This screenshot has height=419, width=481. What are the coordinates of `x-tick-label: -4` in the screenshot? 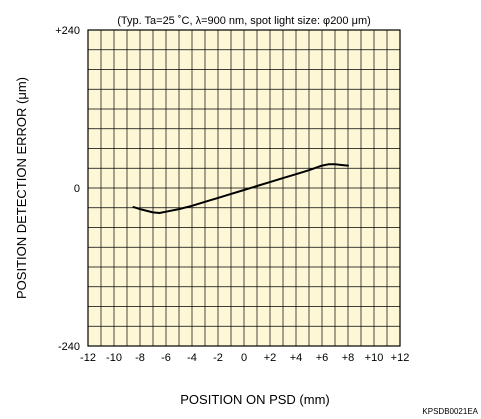 It's located at (192, 358).